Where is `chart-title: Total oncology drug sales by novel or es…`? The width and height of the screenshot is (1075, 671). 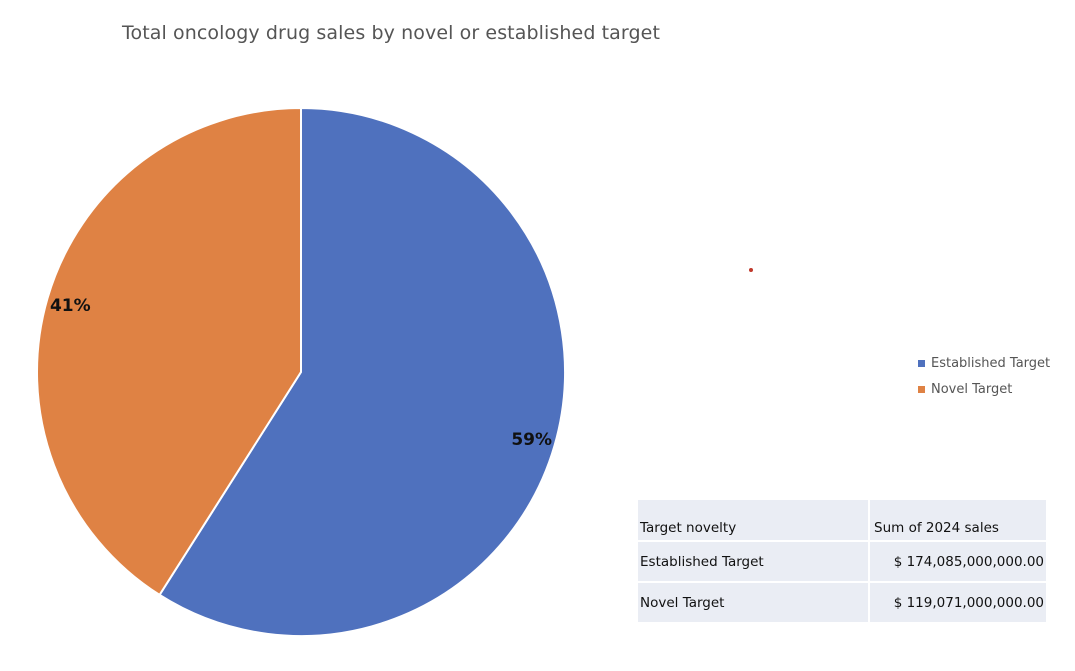 chart-title: Total oncology drug sales by novel or es… is located at coordinates (391, 33).